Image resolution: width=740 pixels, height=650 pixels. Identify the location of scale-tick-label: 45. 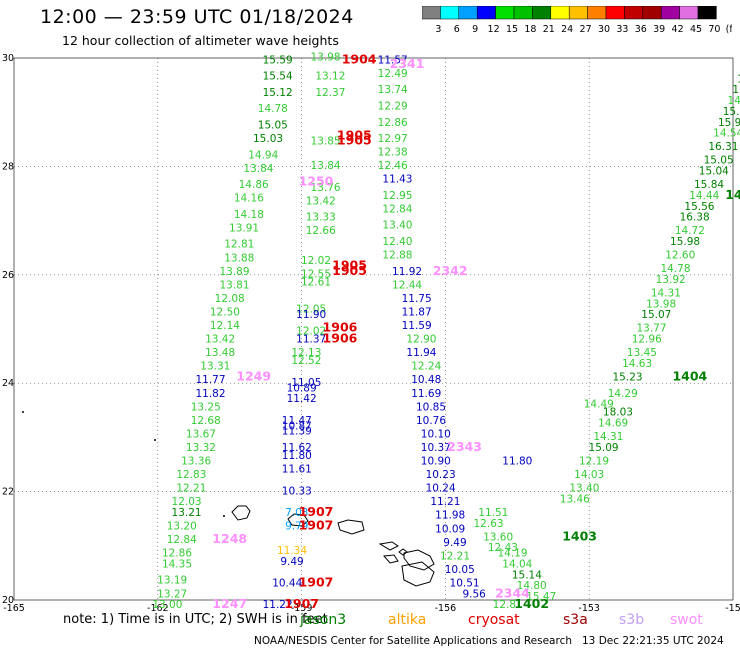
(696, 29).